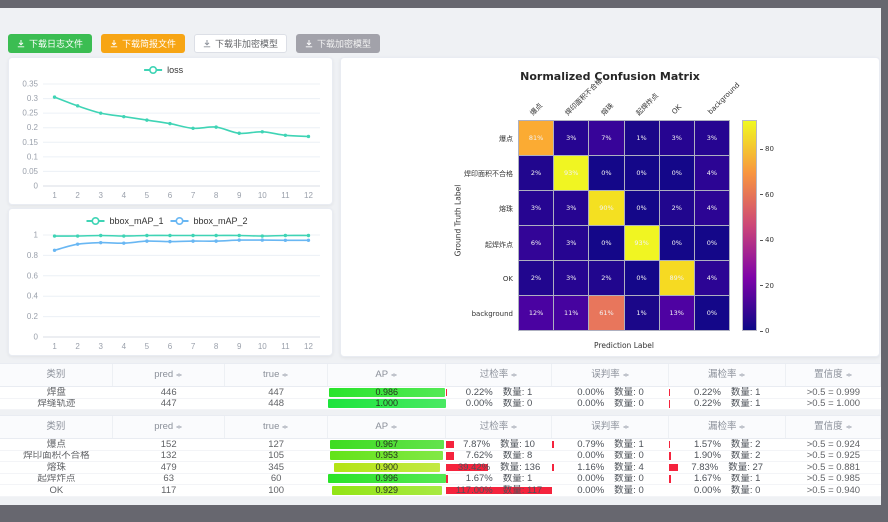  I want to click on column-header-类别: 类别, so click(56, 375).